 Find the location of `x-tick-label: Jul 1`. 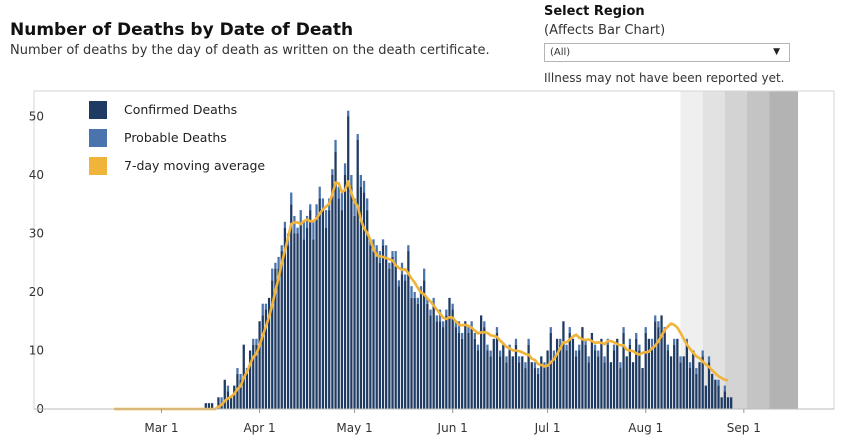

x-tick-label: Jul 1 is located at coordinates (547, 428).